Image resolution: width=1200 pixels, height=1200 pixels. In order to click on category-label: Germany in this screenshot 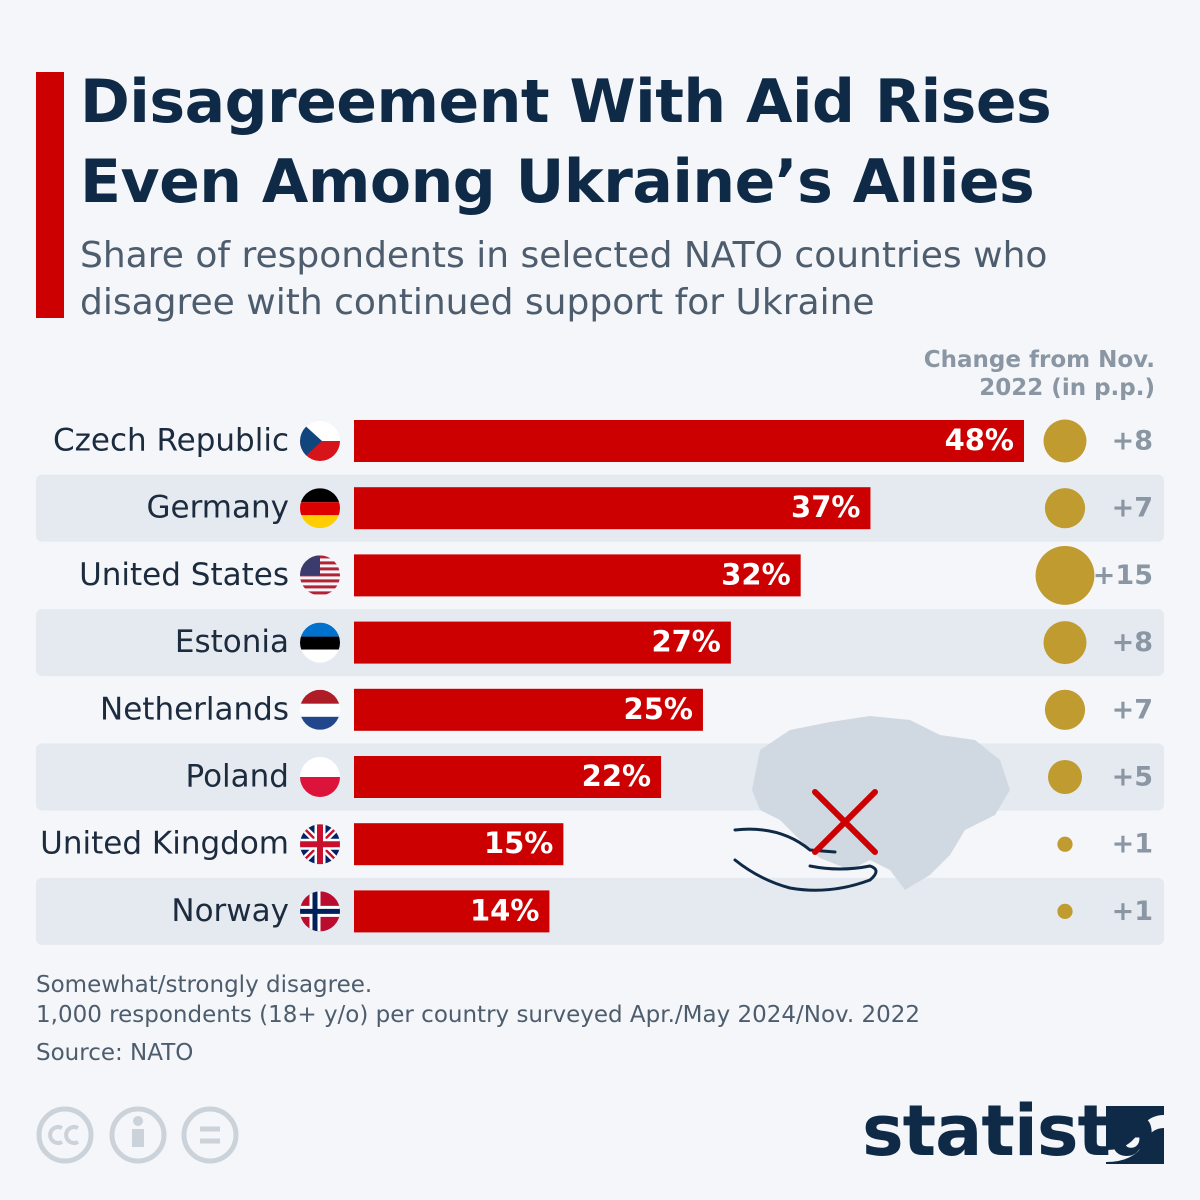, I will do `click(218, 508)`.